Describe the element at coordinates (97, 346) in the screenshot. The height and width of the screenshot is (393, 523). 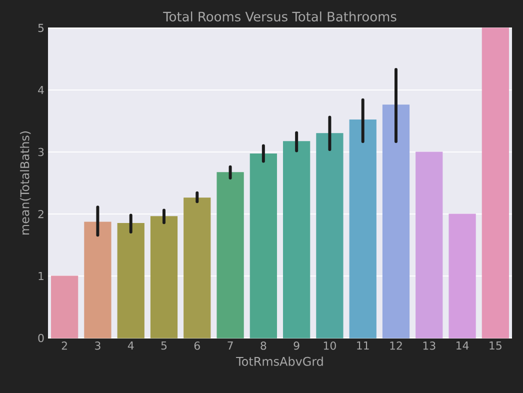
I see `x-tick-label: 3` at that location.